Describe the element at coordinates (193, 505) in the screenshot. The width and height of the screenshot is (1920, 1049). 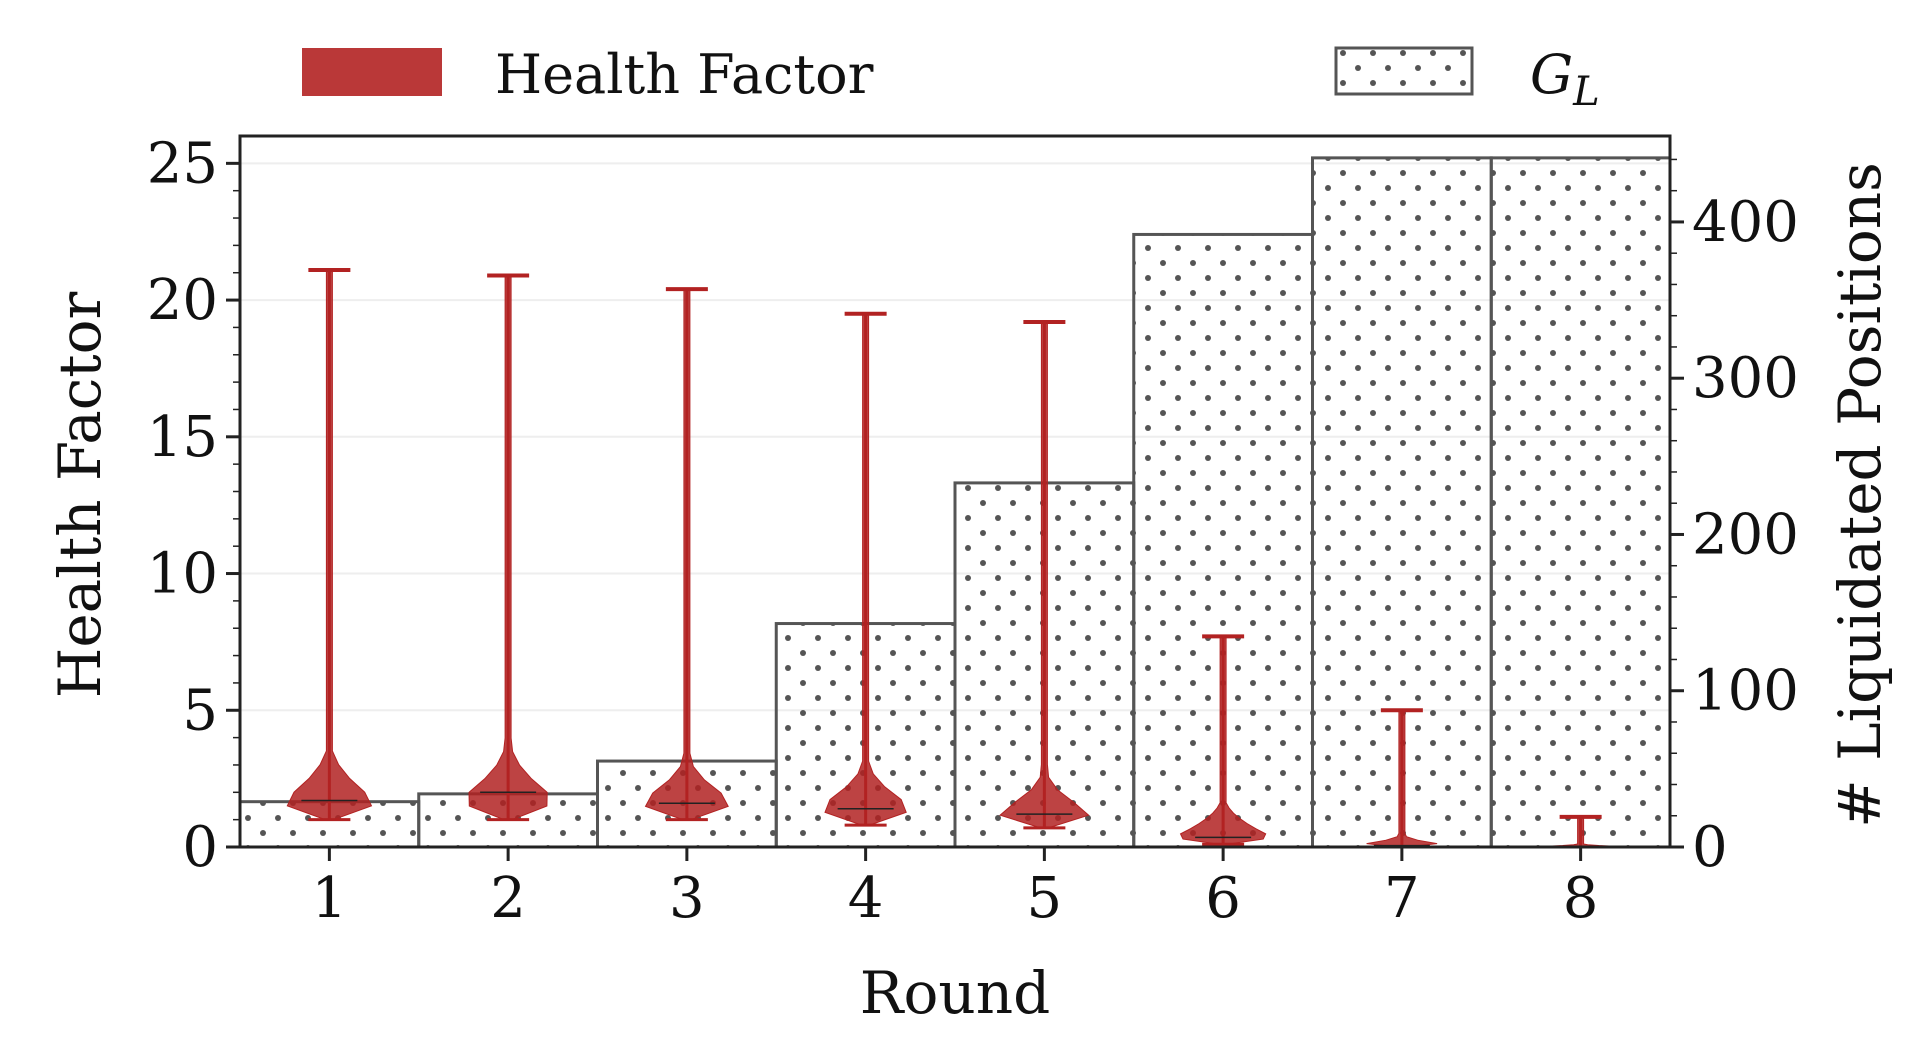
I see `left-axis: 0 5 10 15 20 25` at that location.